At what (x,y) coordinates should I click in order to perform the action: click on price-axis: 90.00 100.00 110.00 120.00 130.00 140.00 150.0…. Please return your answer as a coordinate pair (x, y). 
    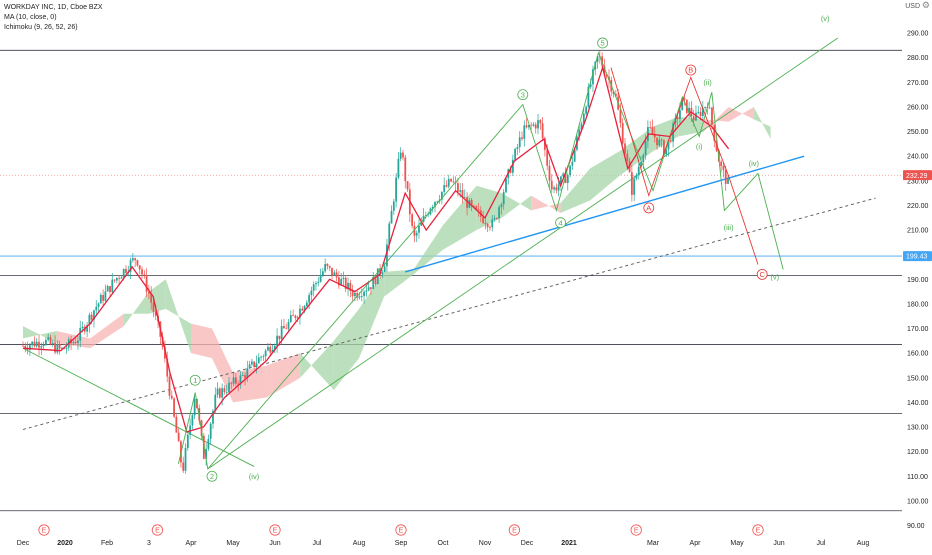
    Looking at the image, I should click on (917, 280).